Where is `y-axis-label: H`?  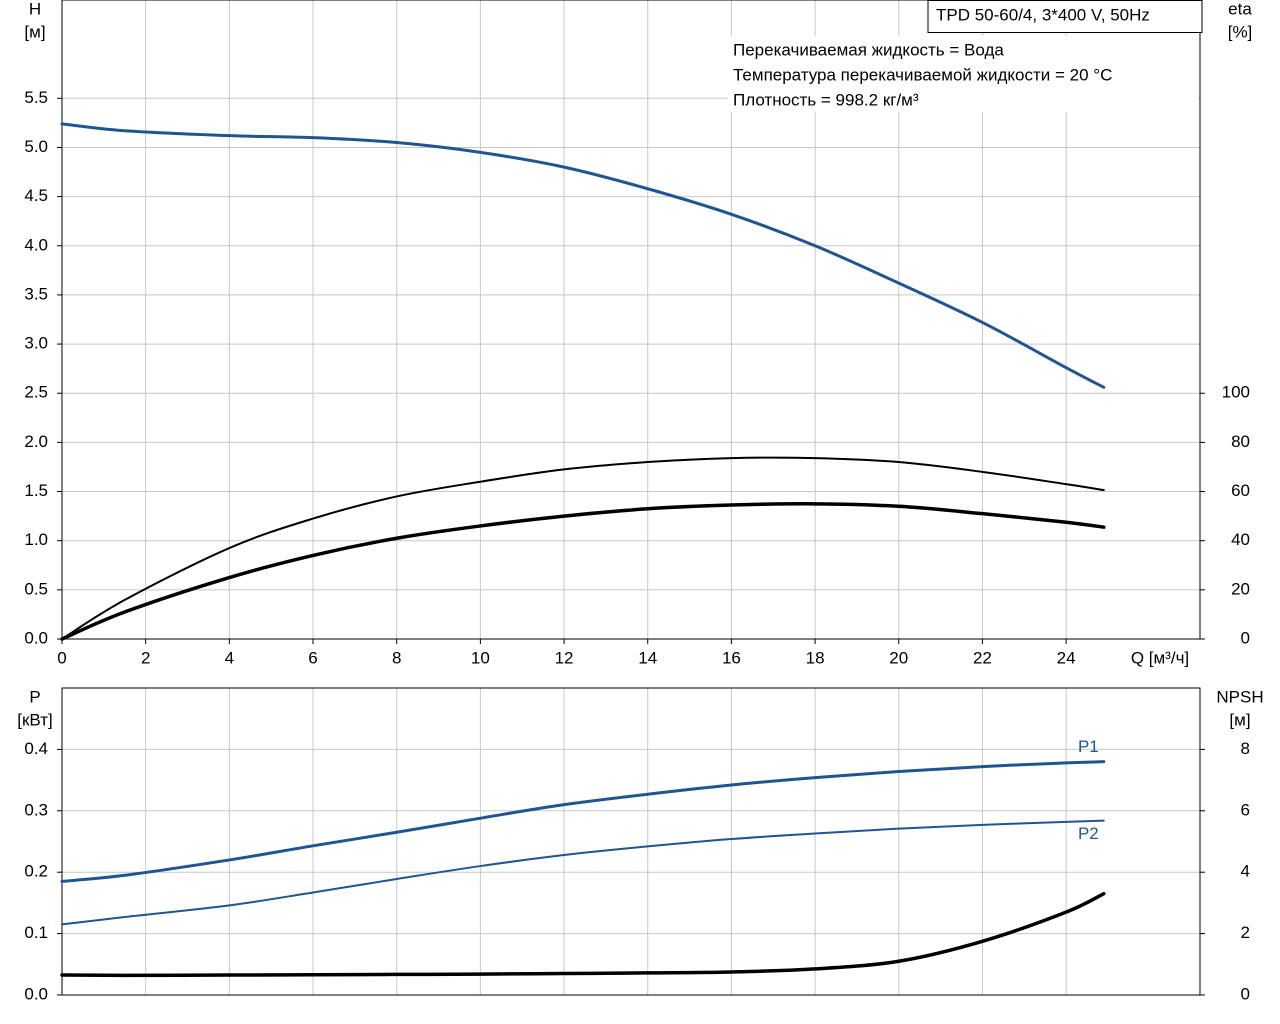 y-axis-label: H is located at coordinates (35, 9).